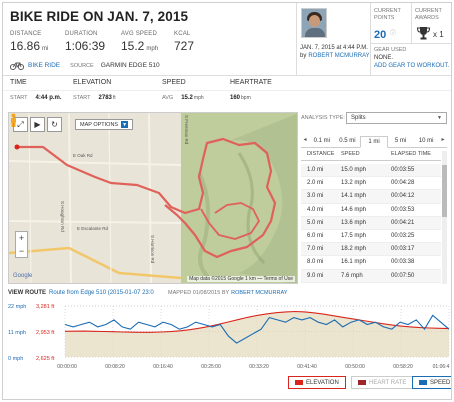 Image resolution: width=454 pixels, height=402 pixels. Describe the element at coordinates (85, 46) in the screenshot. I see `stat-value: 1:06:39` at that location.